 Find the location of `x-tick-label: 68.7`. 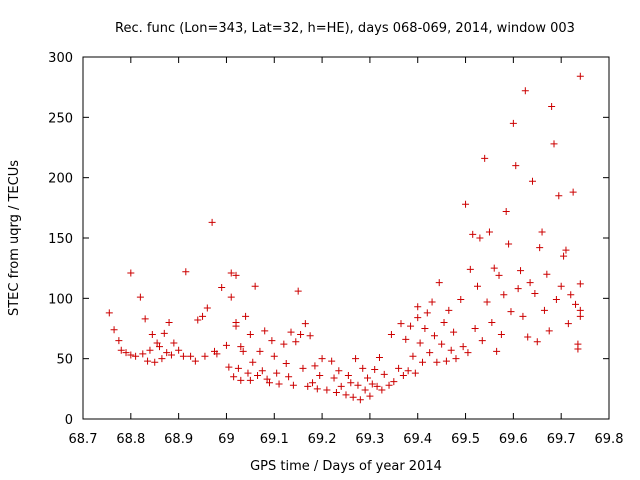

x-tick-label: 68.7 is located at coordinates (83, 439).